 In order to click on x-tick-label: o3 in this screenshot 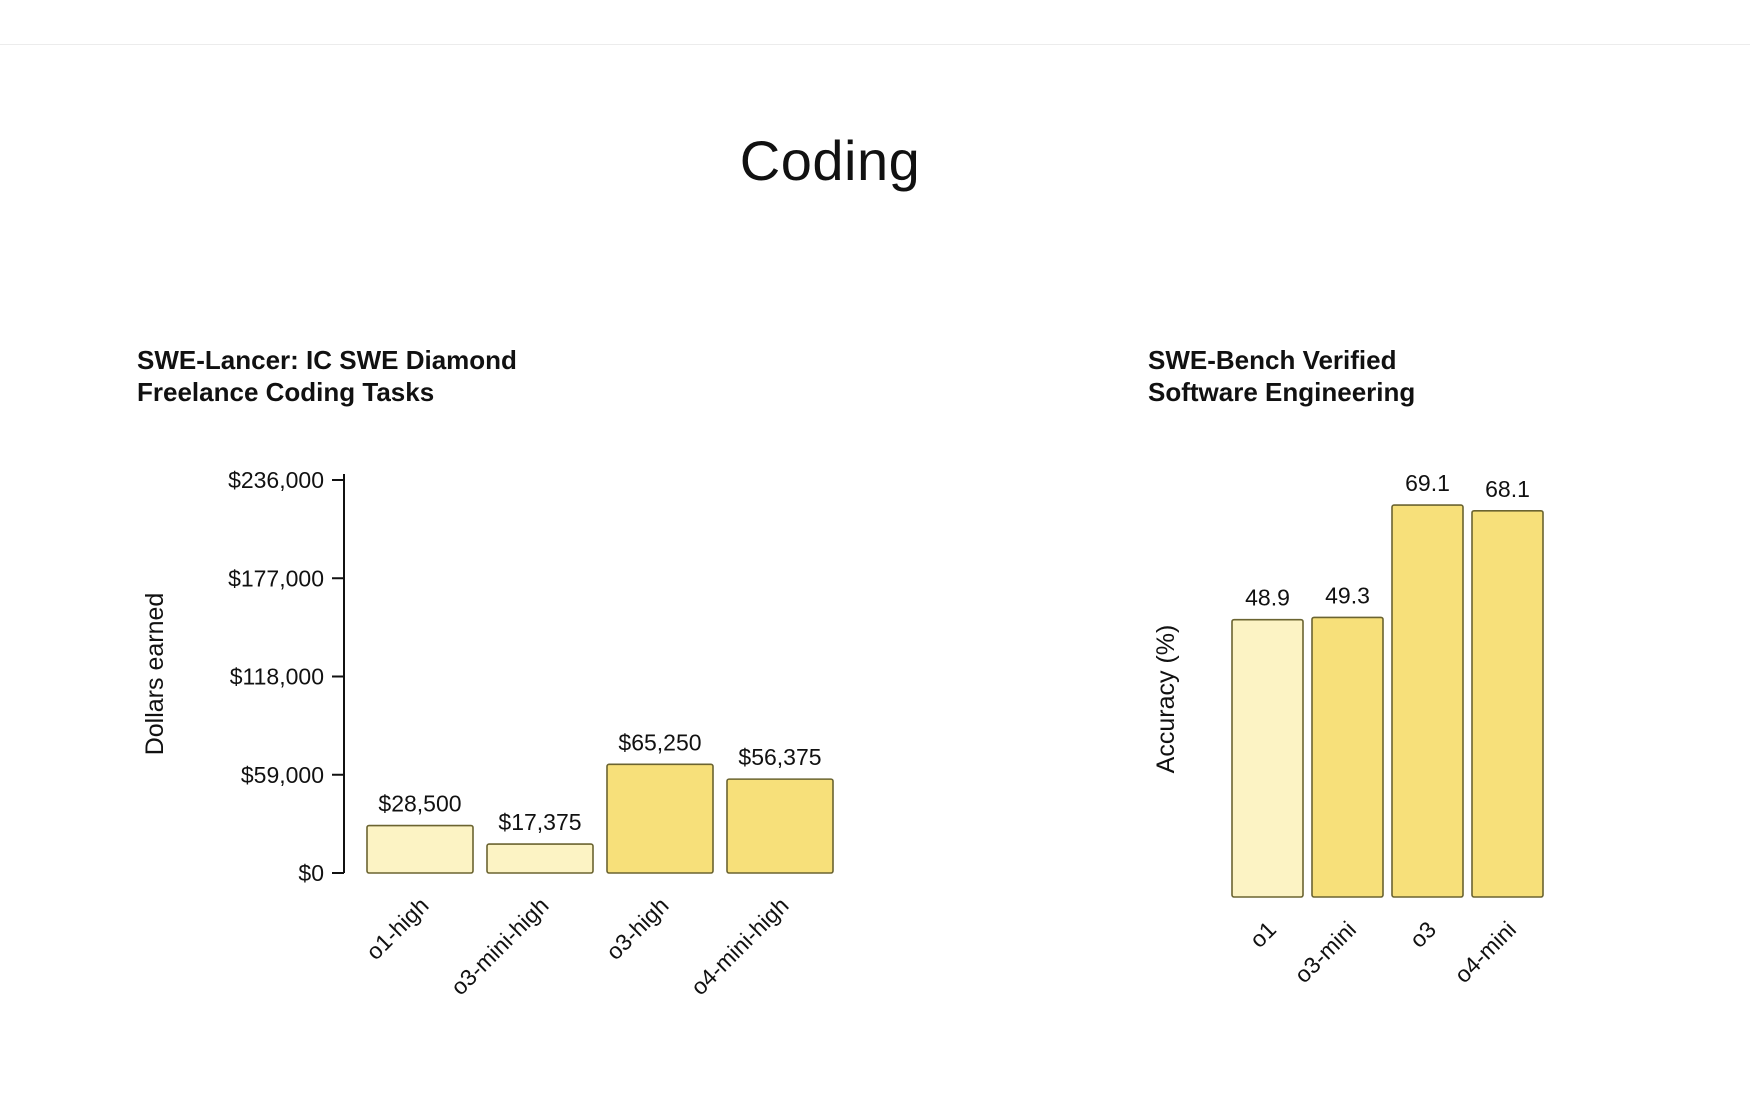, I will do `click(1423, 934)`.